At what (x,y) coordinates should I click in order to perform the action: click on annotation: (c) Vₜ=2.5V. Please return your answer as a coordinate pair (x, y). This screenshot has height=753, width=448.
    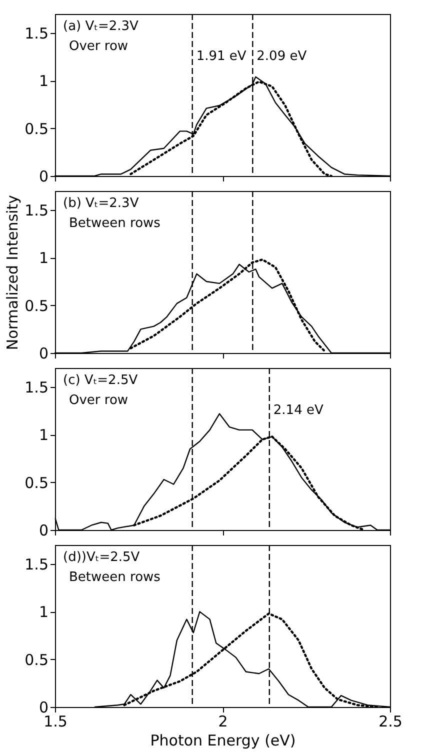
    Looking at the image, I should click on (100, 380).